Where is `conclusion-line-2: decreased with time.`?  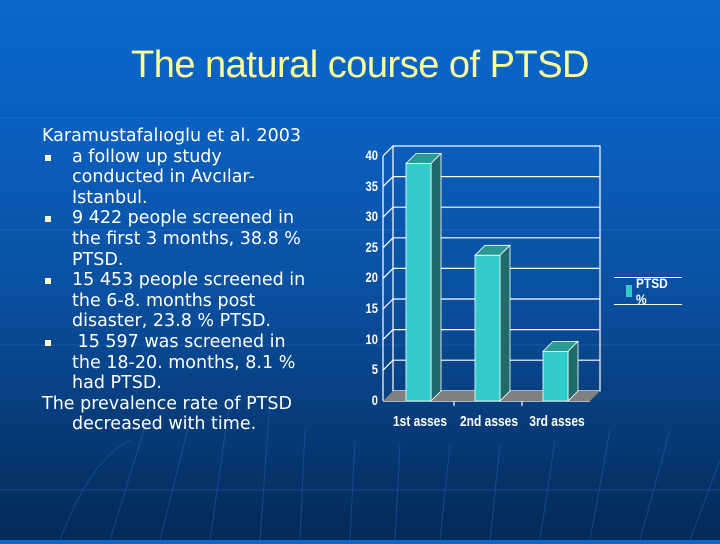 conclusion-line-2: decreased with time. is located at coordinates (164, 424).